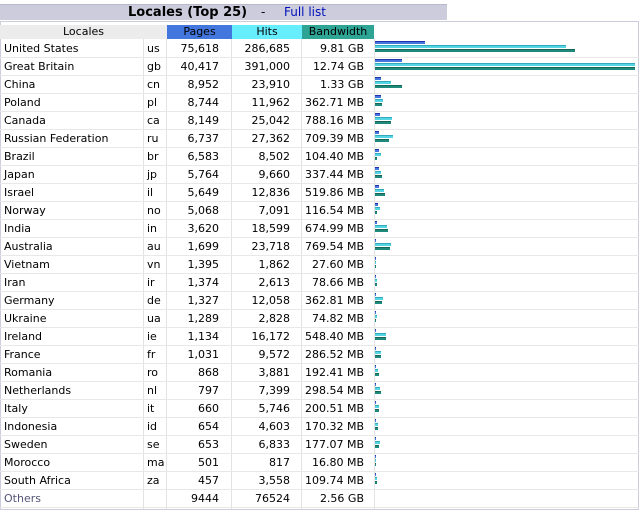 This screenshot has width=640, height=510. Describe the element at coordinates (274, 390) in the screenshot. I see `hits-value: 7,399` at that location.